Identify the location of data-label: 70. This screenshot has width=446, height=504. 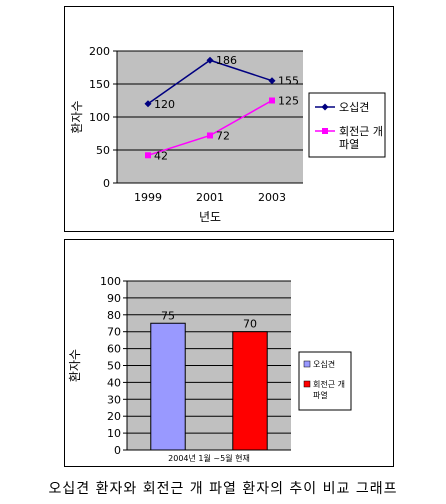
(250, 324).